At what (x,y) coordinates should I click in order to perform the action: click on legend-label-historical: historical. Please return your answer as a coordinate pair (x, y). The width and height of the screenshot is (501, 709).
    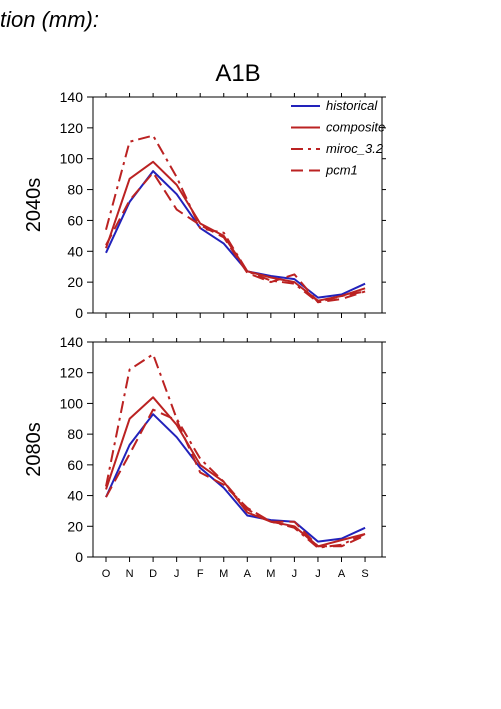
    Looking at the image, I should click on (352, 105).